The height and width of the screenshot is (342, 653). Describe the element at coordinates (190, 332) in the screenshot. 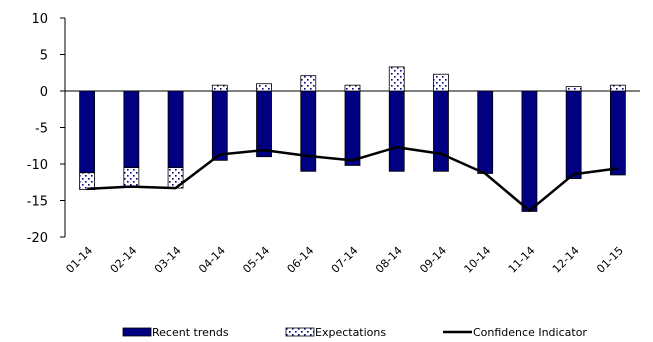

I see `legend-label-recent-trends: Recent trends` at that location.